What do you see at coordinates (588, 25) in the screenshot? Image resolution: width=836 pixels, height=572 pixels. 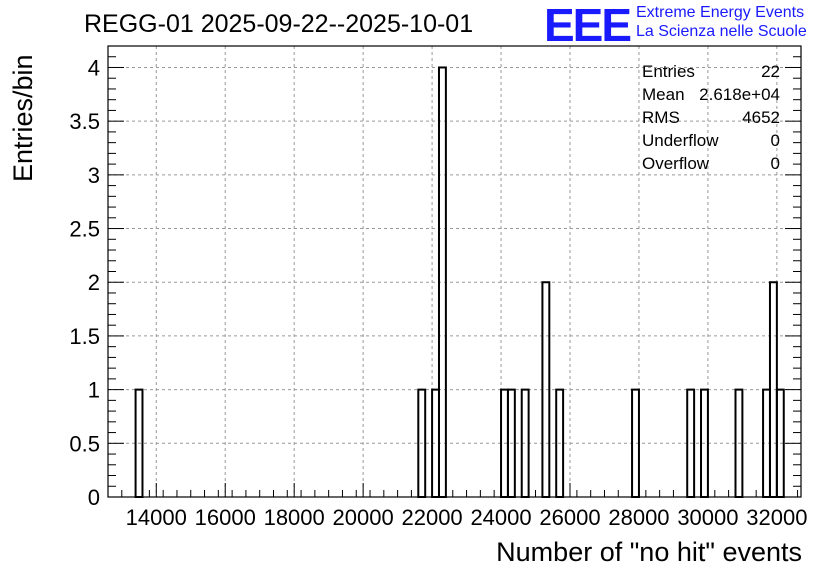 I see `eee-logo: EEE` at bounding box center [588, 25].